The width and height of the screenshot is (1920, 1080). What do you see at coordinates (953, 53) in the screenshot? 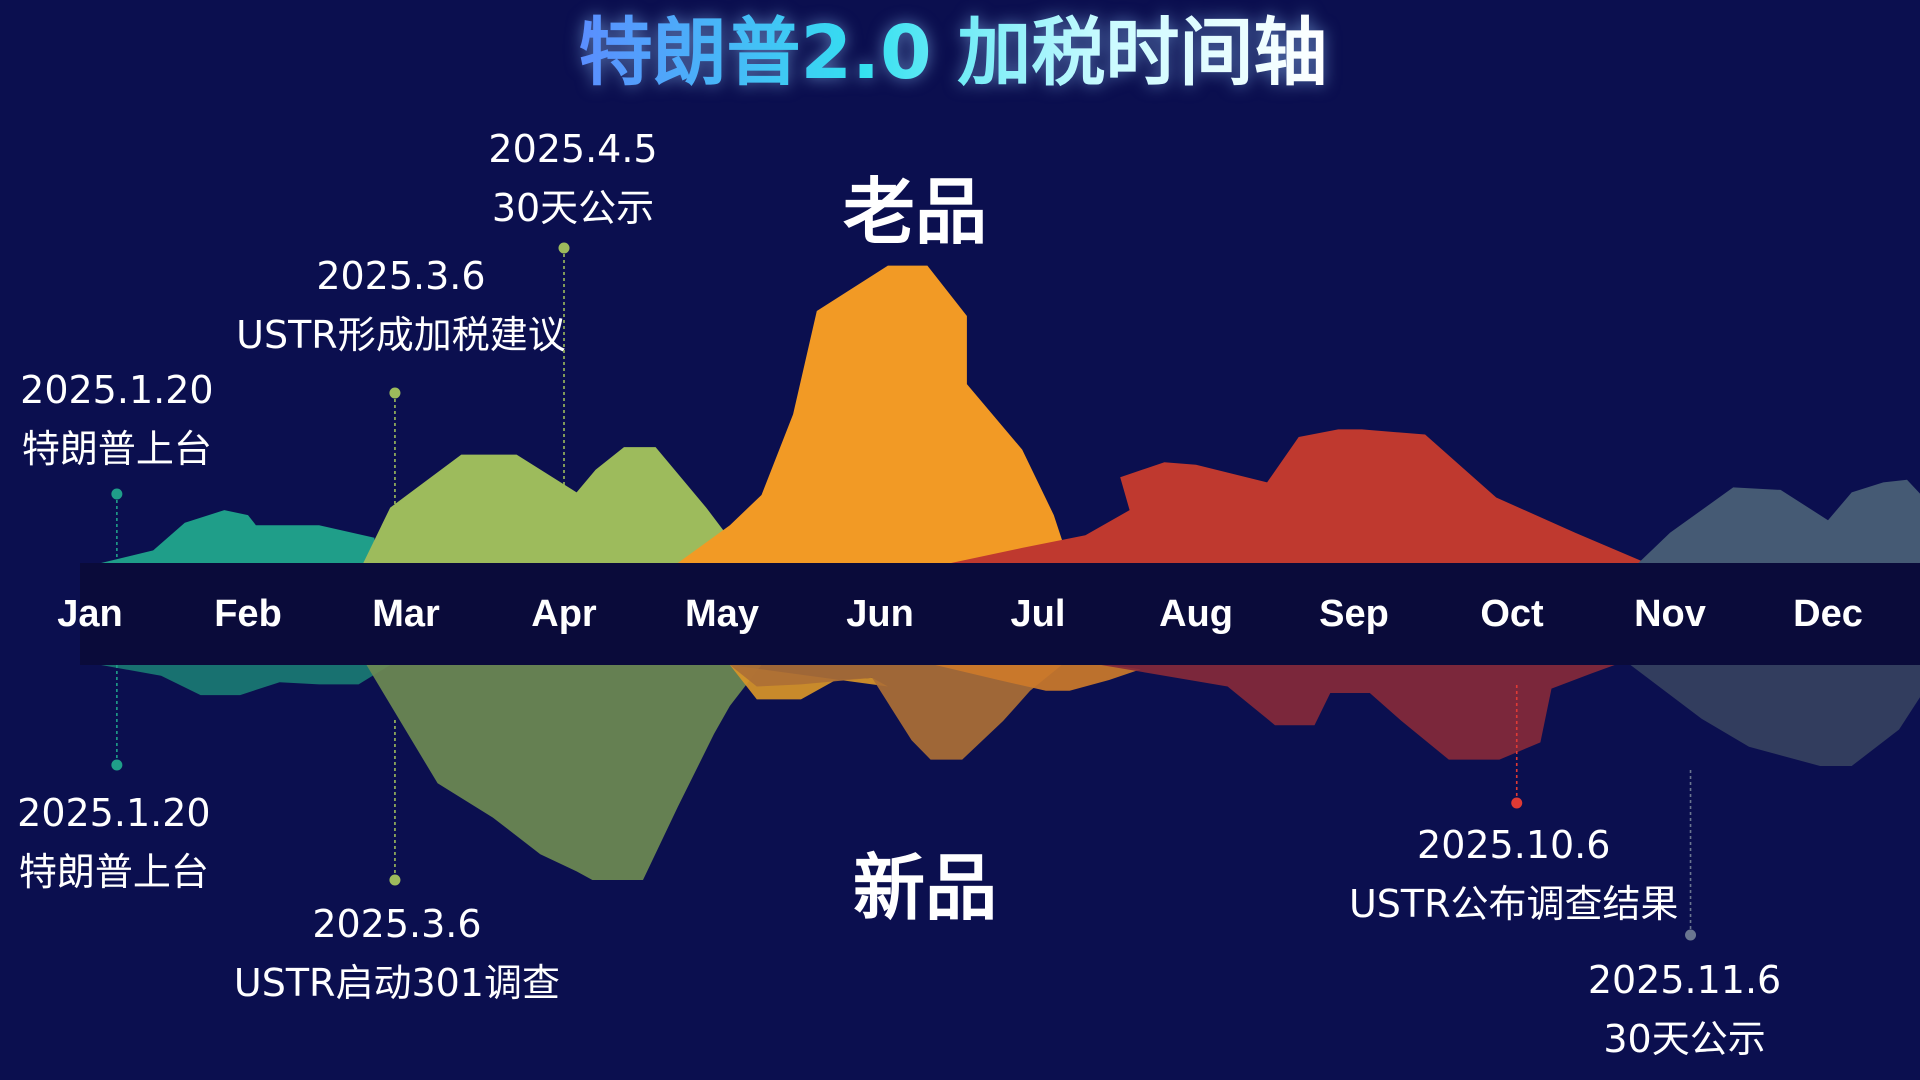
I see `chart-title: 特朗普2.0 加税时间轴` at bounding box center [953, 53].